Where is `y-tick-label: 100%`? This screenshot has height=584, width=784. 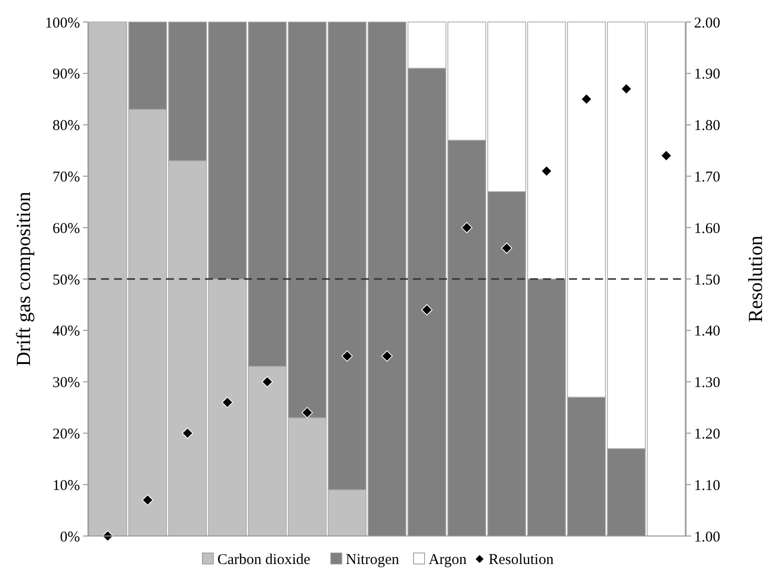 y-tick-label: 100% is located at coordinates (62, 23).